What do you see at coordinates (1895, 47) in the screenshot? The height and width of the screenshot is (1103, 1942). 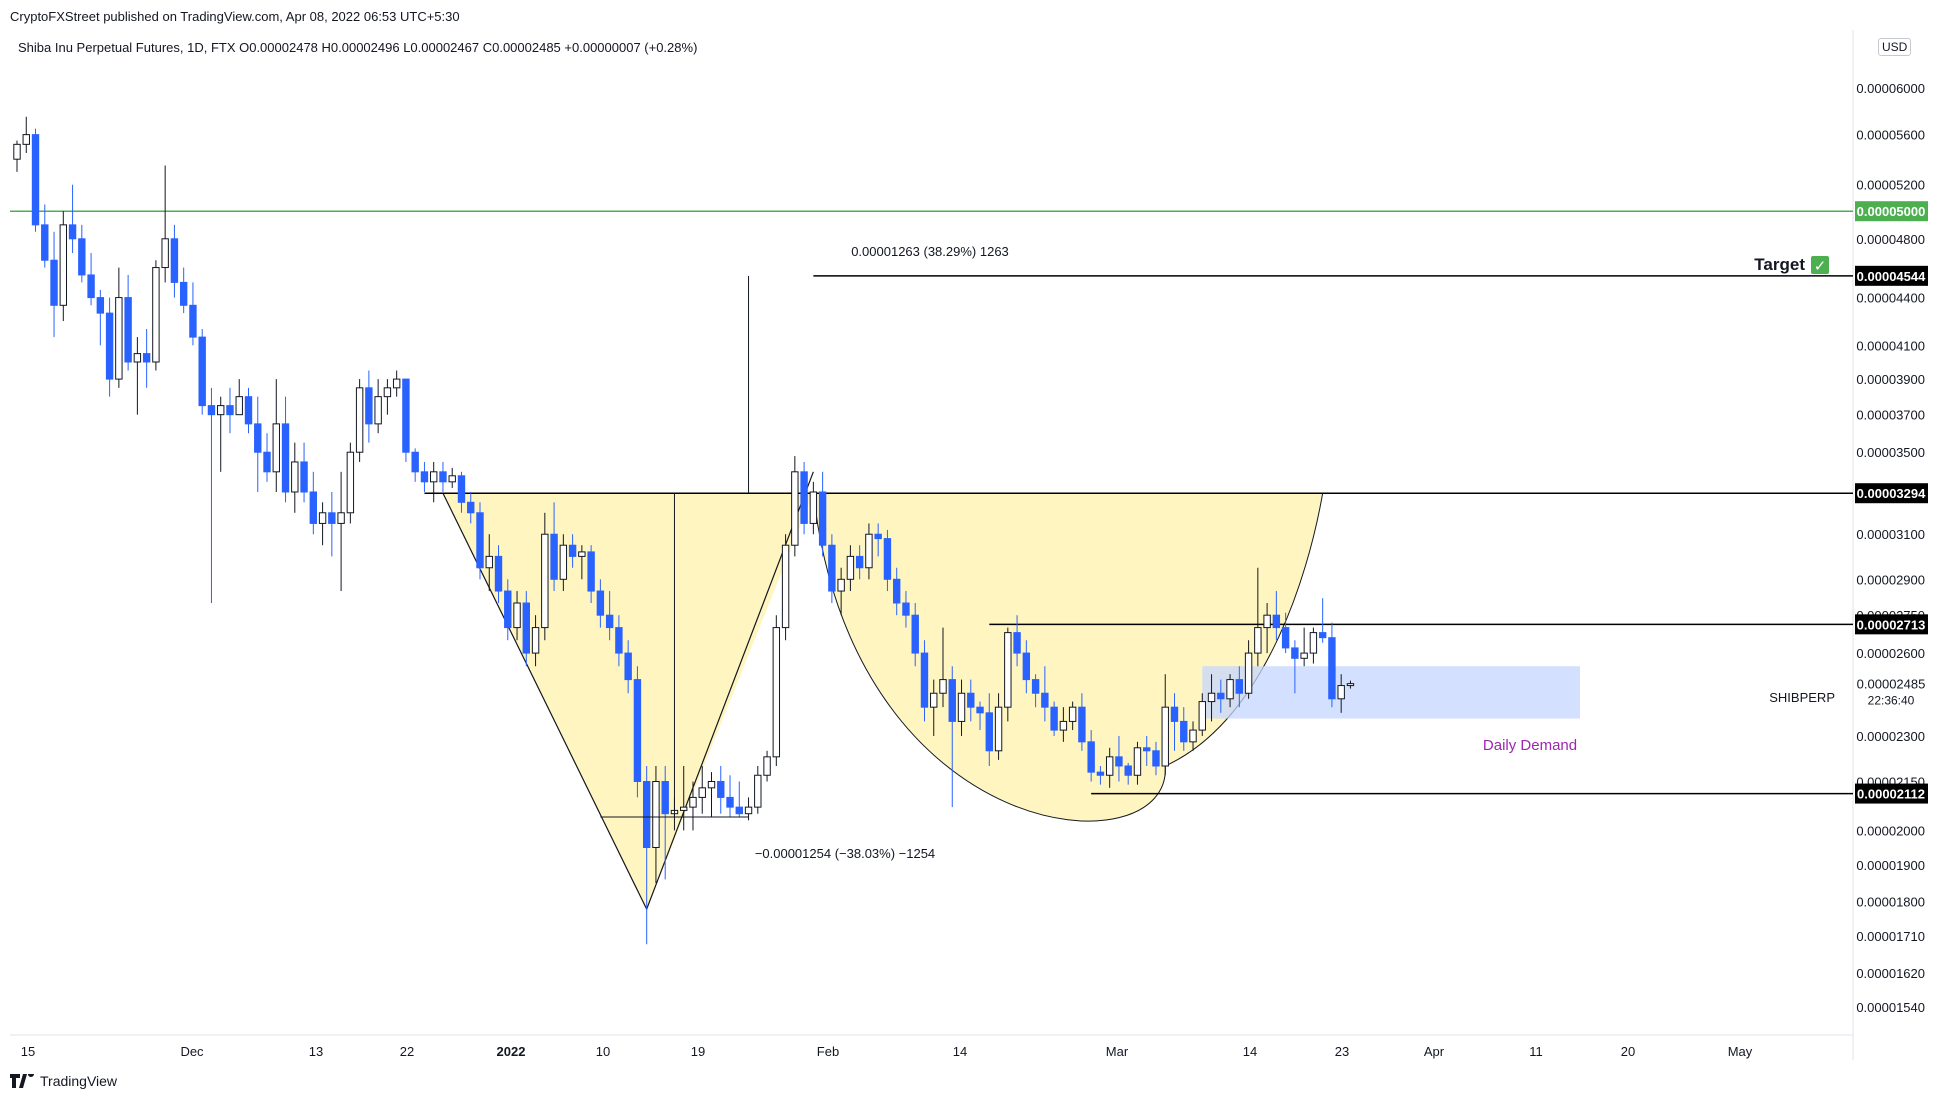 I see `currency-button: USD` at bounding box center [1895, 47].